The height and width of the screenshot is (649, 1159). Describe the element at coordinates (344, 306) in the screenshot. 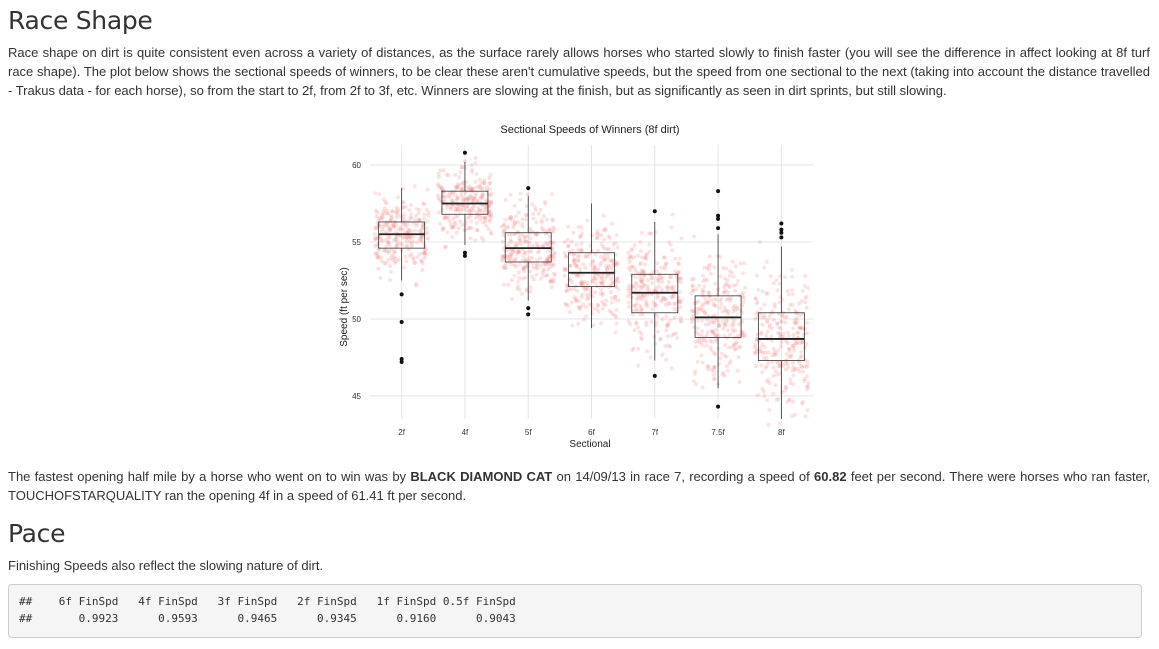

I see `chart-y-axis-label: Speed (ft per sec)` at that location.